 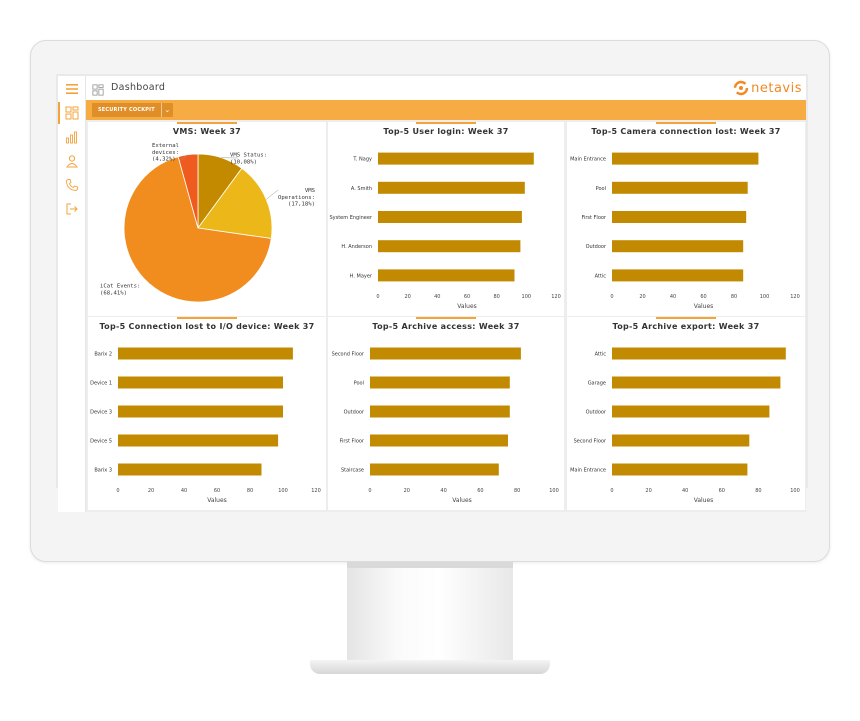 What do you see at coordinates (138, 87) in the screenshot?
I see `page-title: Dashboard` at bounding box center [138, 87].